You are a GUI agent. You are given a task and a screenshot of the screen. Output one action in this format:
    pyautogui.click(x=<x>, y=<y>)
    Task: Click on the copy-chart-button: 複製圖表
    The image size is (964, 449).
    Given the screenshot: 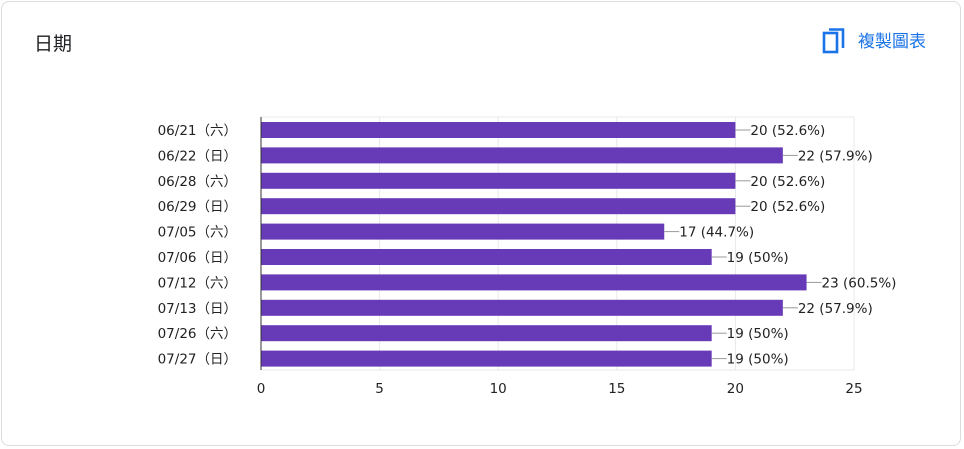 What is the action you would take?
    pyautogui.click(x=874, y=42)
    